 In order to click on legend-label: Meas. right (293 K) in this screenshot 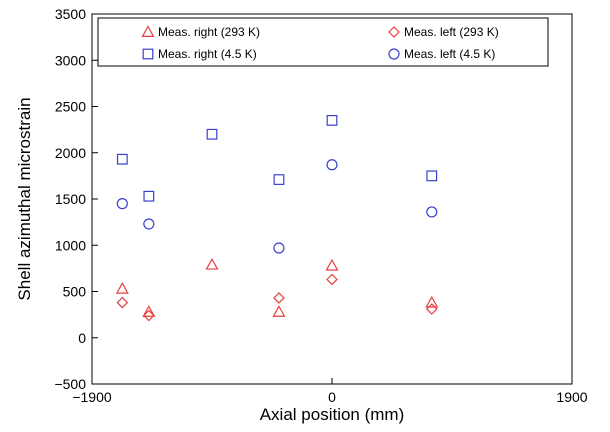, I will do `click(209, 32)`.